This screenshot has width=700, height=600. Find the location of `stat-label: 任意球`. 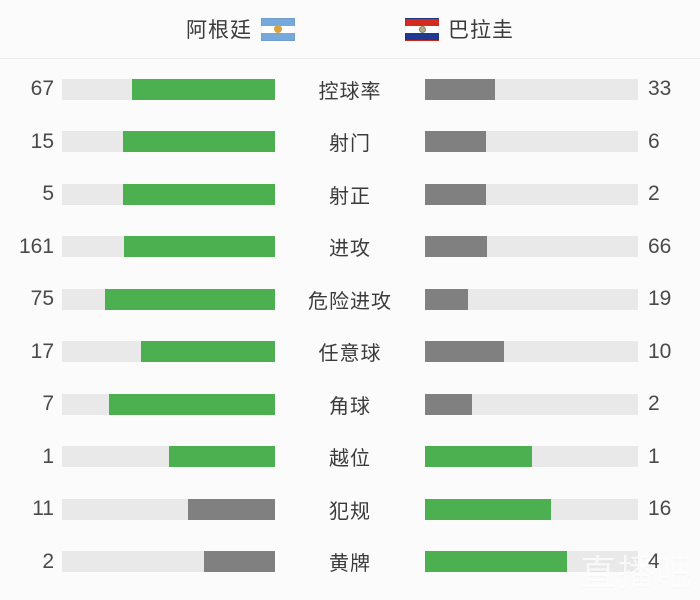

stat-label: 任意球 is located at coordinates (350, 354).